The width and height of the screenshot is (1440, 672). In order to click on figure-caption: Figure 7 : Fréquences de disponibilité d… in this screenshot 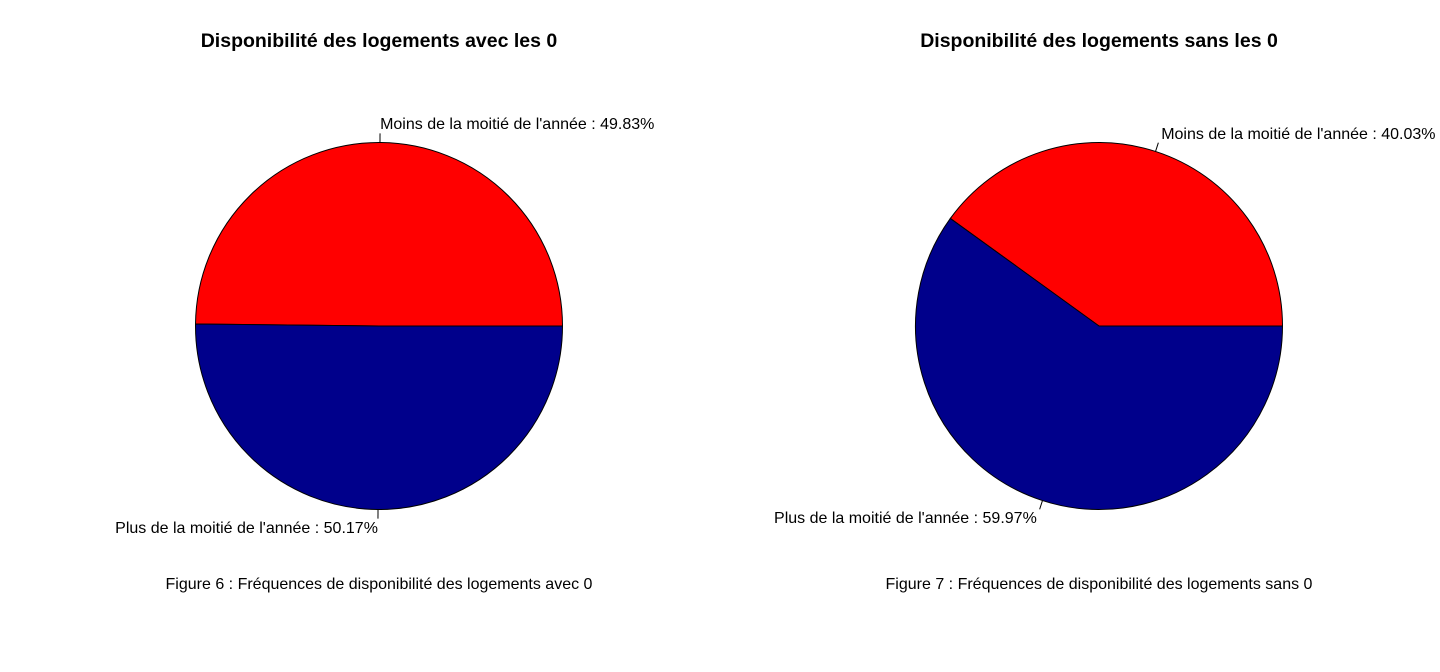, I will do `click(1099, 584)`.